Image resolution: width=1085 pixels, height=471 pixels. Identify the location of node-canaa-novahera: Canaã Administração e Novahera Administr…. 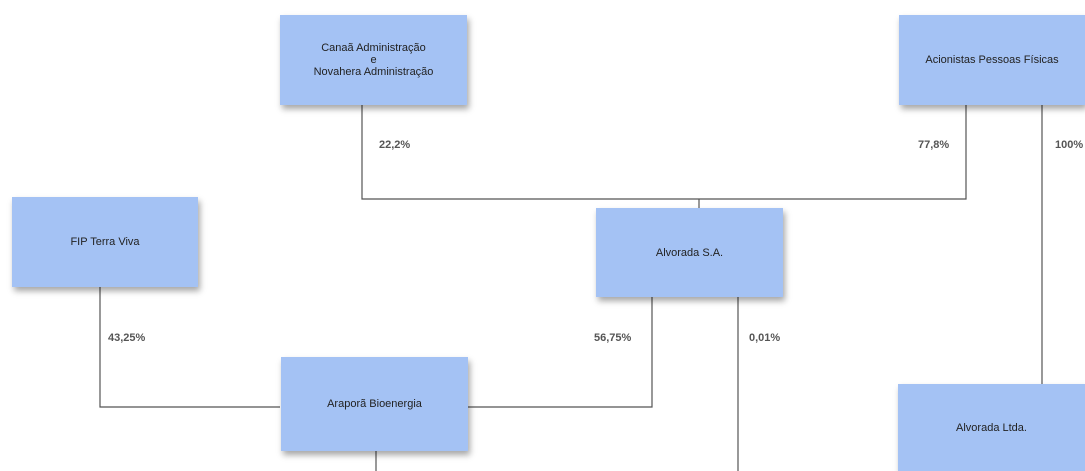
(373, 60).